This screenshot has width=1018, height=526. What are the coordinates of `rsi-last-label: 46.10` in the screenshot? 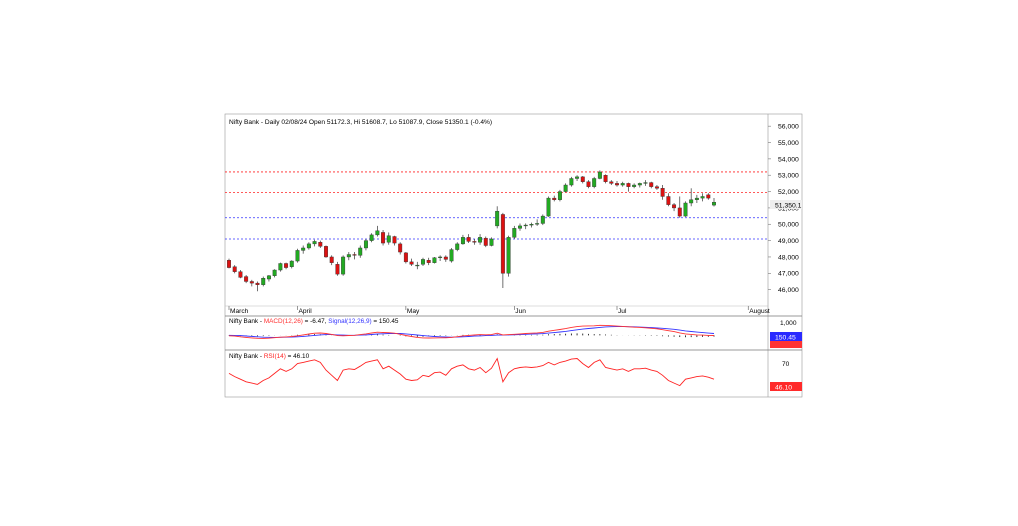 It's located at (783, 387).